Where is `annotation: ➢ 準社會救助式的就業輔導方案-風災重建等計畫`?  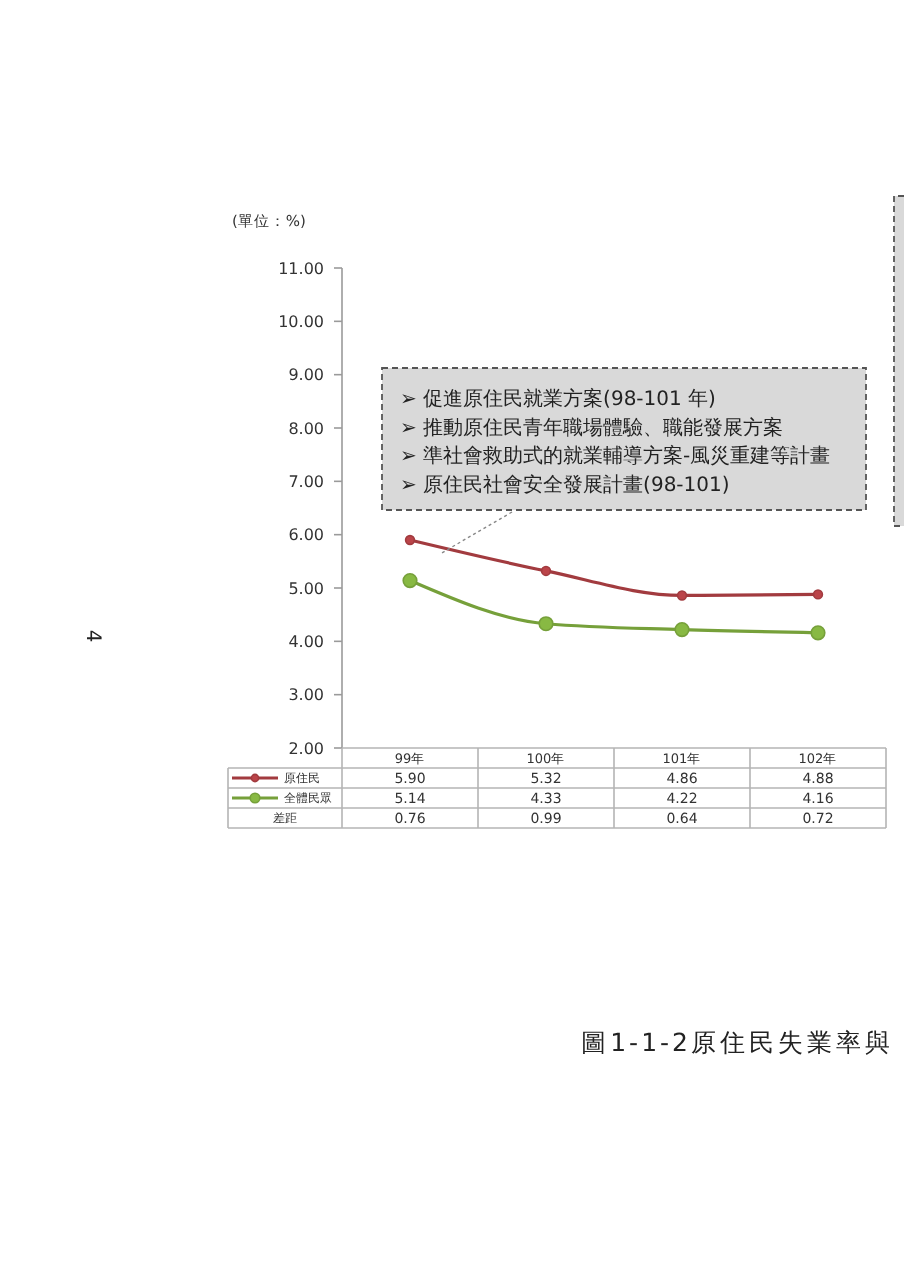
annotation: ➢ 準社會救助式的就業輔導方案-風災重建等計畫 is located at coordinates (615, 456).